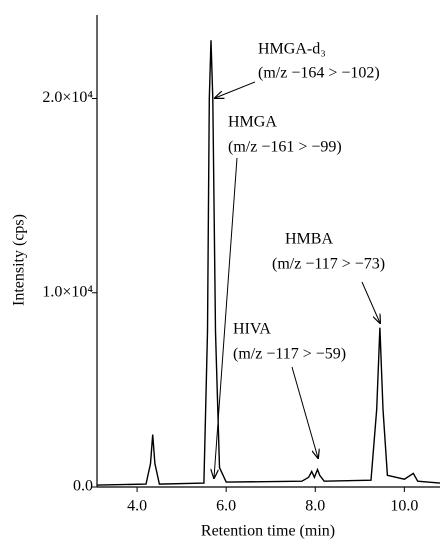  Describe the element at coordinates (289, 354) in the screenshot. I see `annotation-detail: (m/z −117 > −59)` at that location.